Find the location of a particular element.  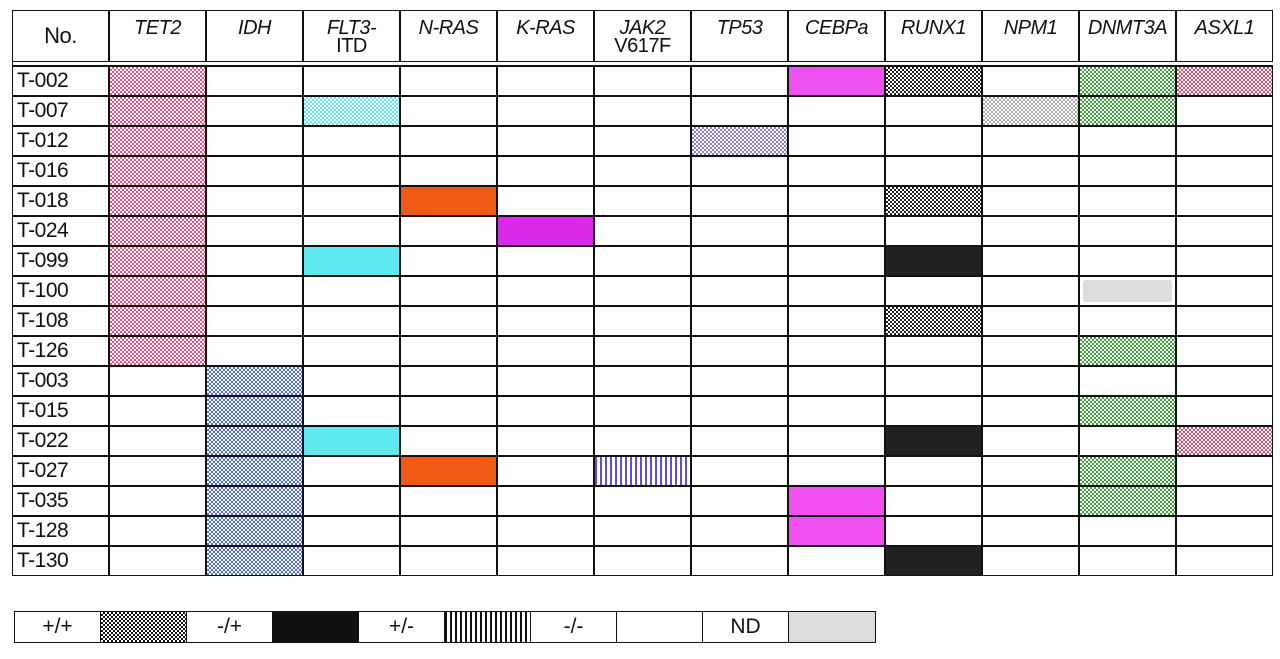

legend-label: -/+ is located at coordinates (230, 627).